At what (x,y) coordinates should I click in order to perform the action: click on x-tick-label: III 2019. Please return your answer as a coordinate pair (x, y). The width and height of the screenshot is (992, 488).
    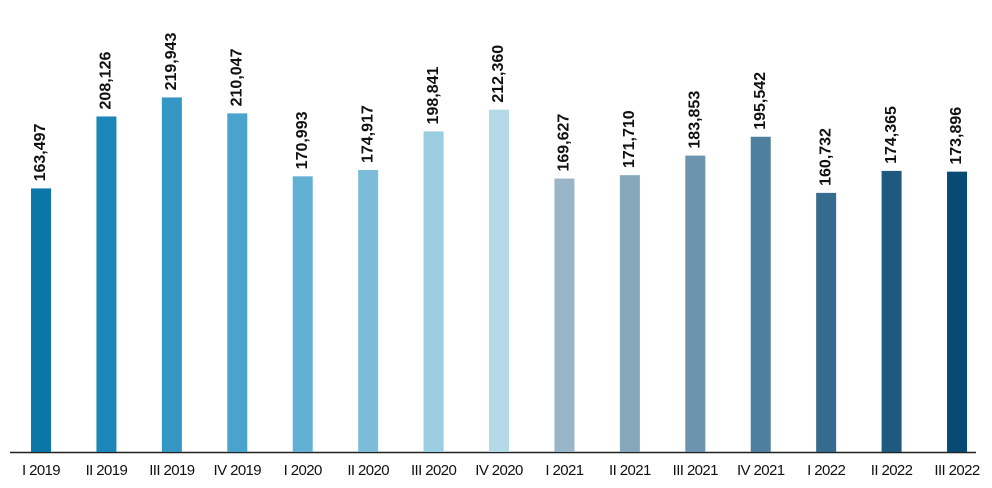
    Looking at the image, I should click on (171, 470).